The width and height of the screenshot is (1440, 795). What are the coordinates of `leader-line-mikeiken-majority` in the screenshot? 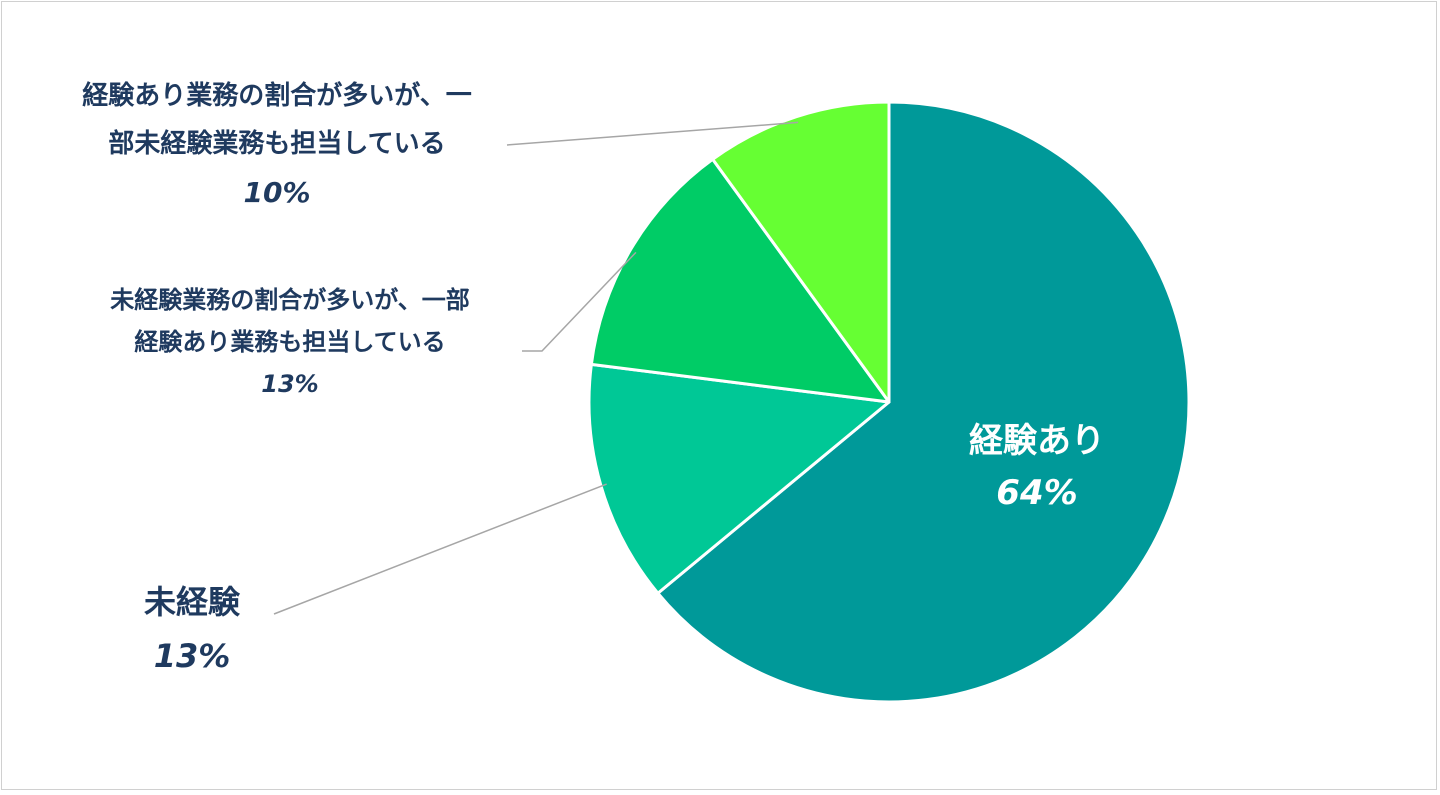 It's located at (579, 301).